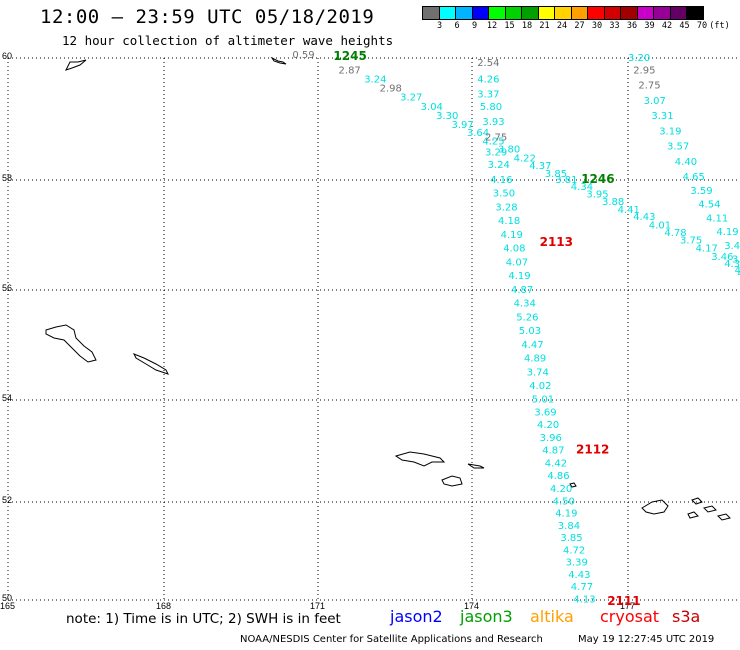 The image size is (740, 650). What do you see at coordinates (391, 89) in the screenshot?
I see `wave-height-value: 2.98` at bounding box center [391, 89].